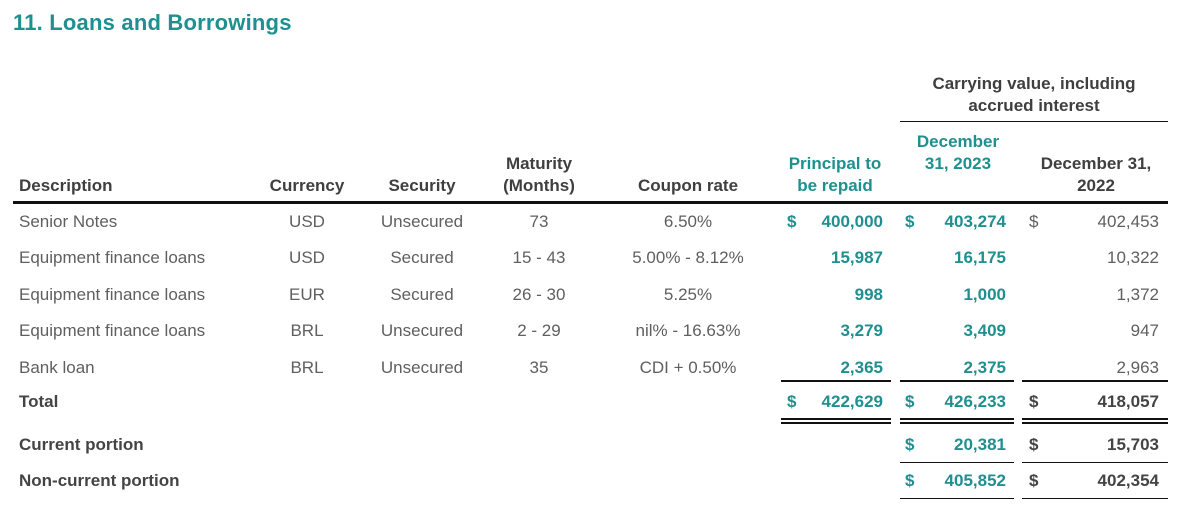 The height and width of the screenshot is (513, 1180). Describe the element at coordinates (152, 22) in the screenshot. I see `section-title: 11. Loans and Borrowings` at that location.